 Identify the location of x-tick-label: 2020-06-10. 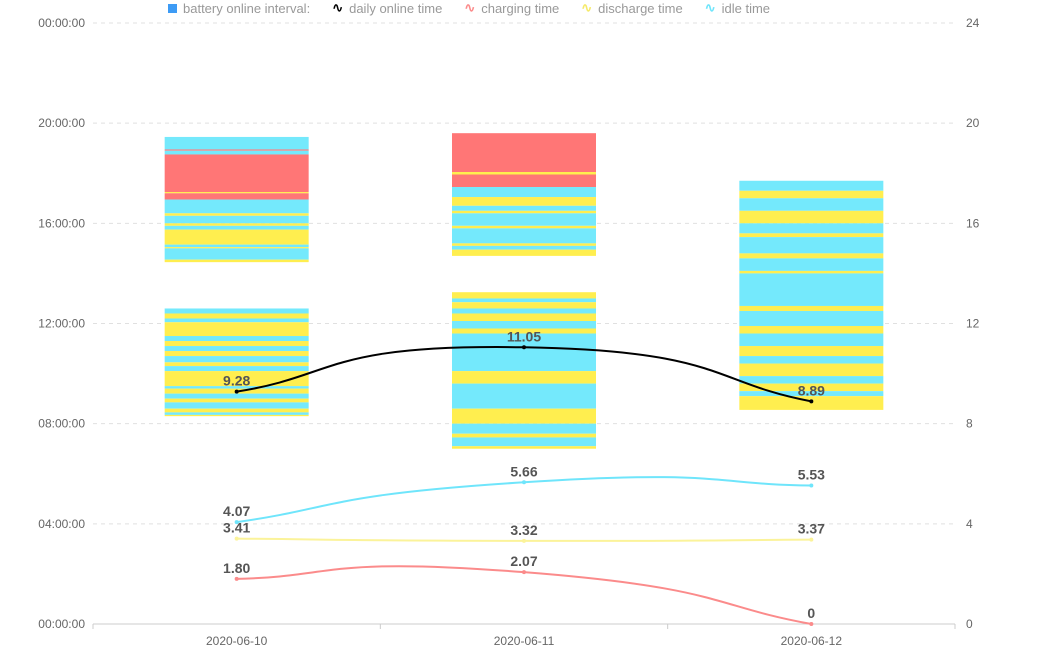
(237, 641).